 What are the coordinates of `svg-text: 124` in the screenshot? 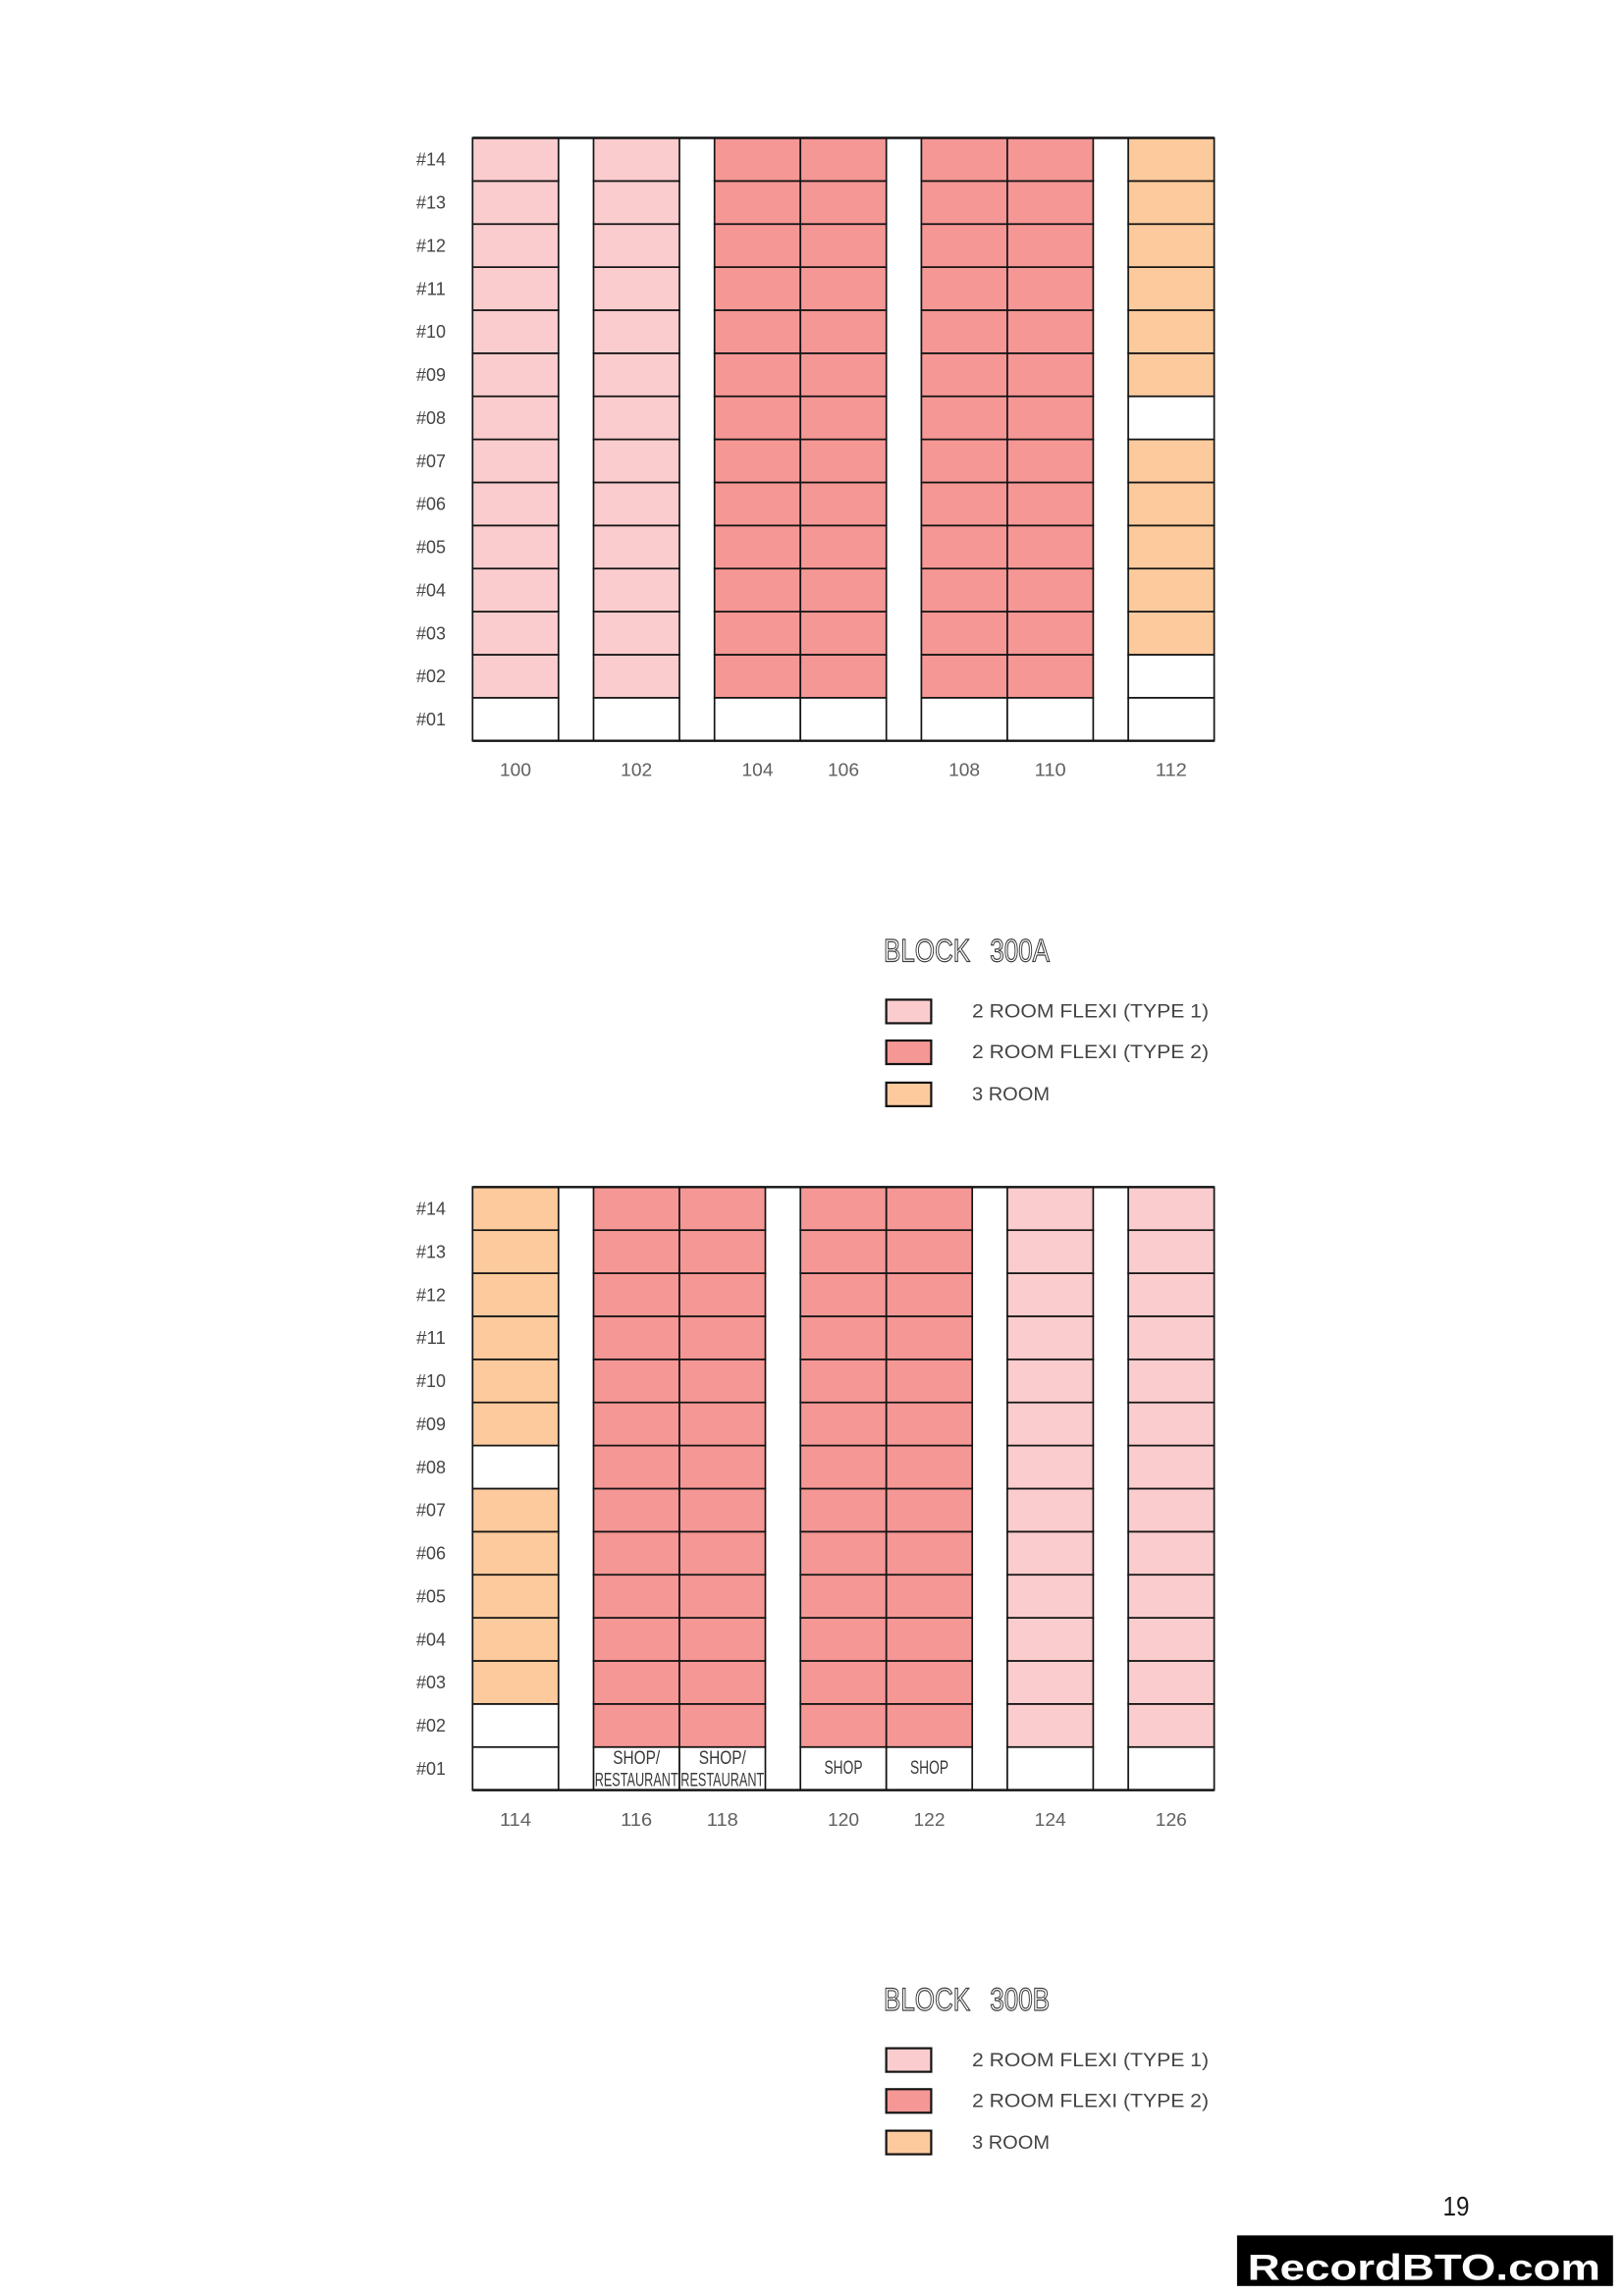 It's located at (1050, 1820).